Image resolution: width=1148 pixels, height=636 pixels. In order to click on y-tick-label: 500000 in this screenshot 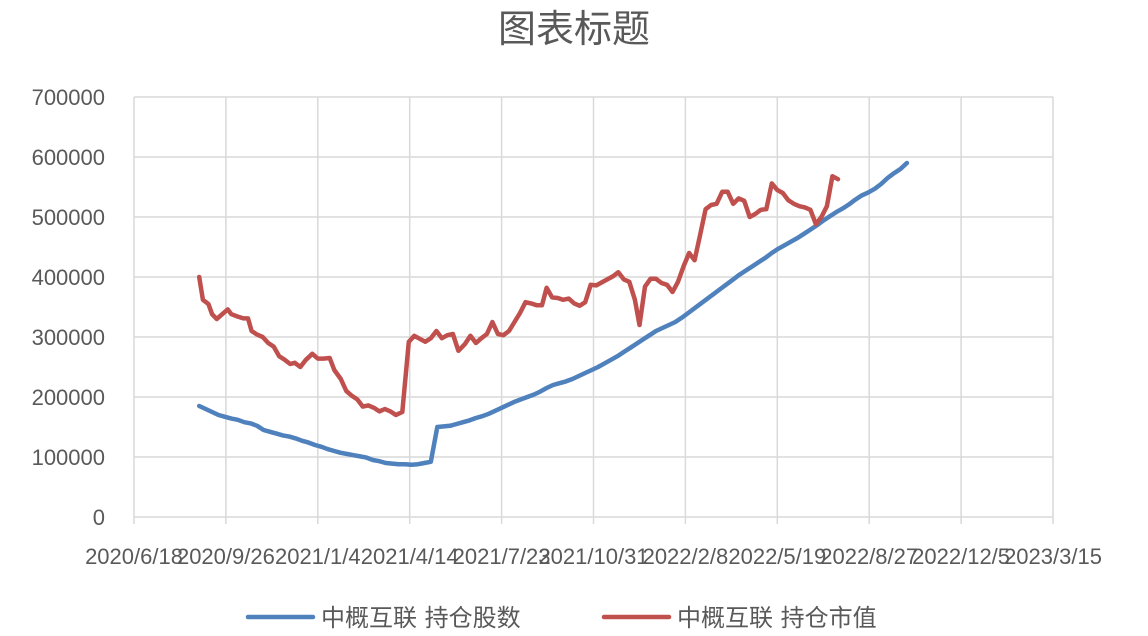, I will do `click(68, 217)`.